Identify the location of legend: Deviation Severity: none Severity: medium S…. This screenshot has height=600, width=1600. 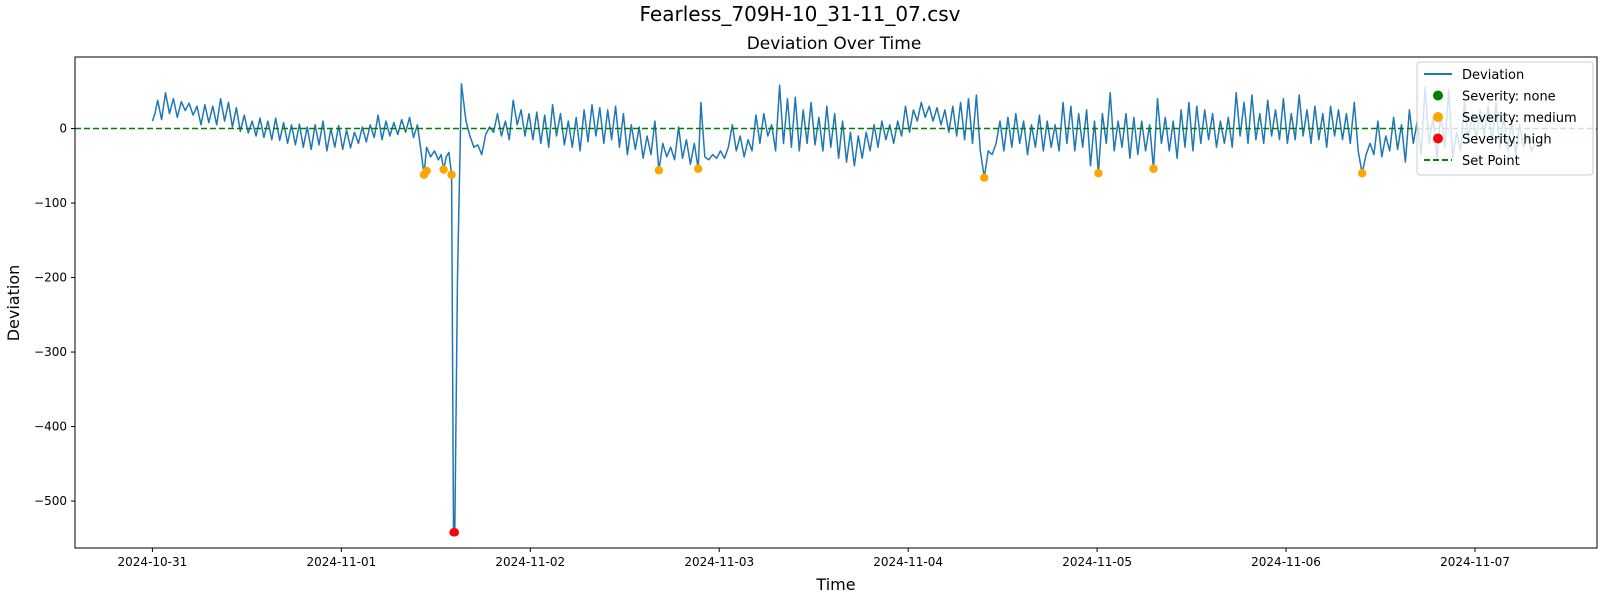
(1505, 118).